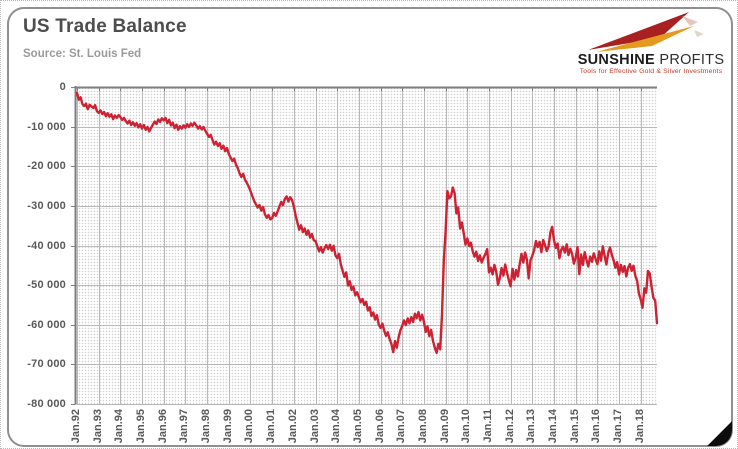  Describe the element at coordinates (487, 426) in the screenshot. I see `x-axis-tick-label: Jan.11` at that location.